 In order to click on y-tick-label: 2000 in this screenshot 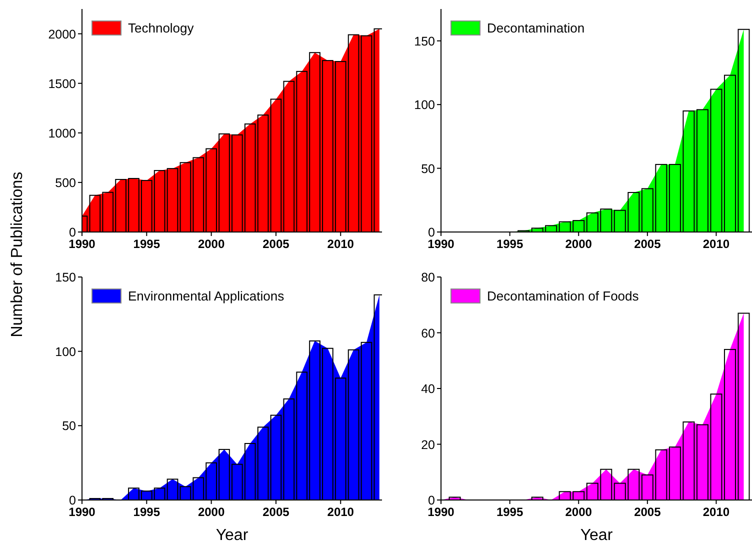, I will do `click(62, 34)`.